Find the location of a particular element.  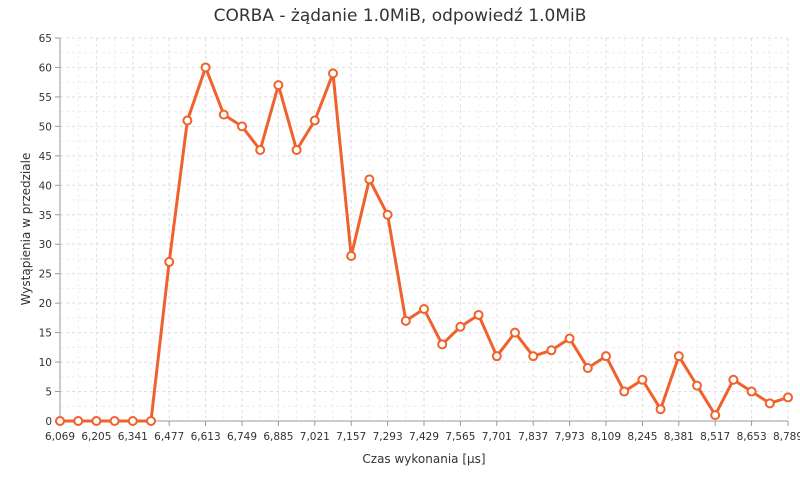

x-tick-label: 8,653 is located at coordinates (752, 437).